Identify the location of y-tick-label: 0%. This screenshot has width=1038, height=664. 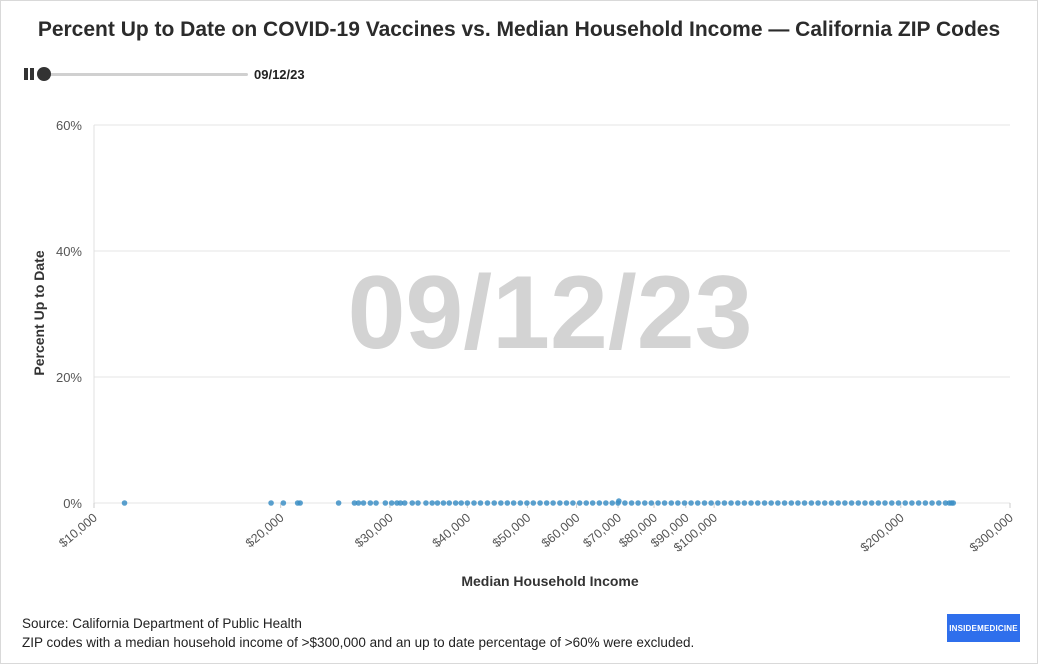
(72, 503).